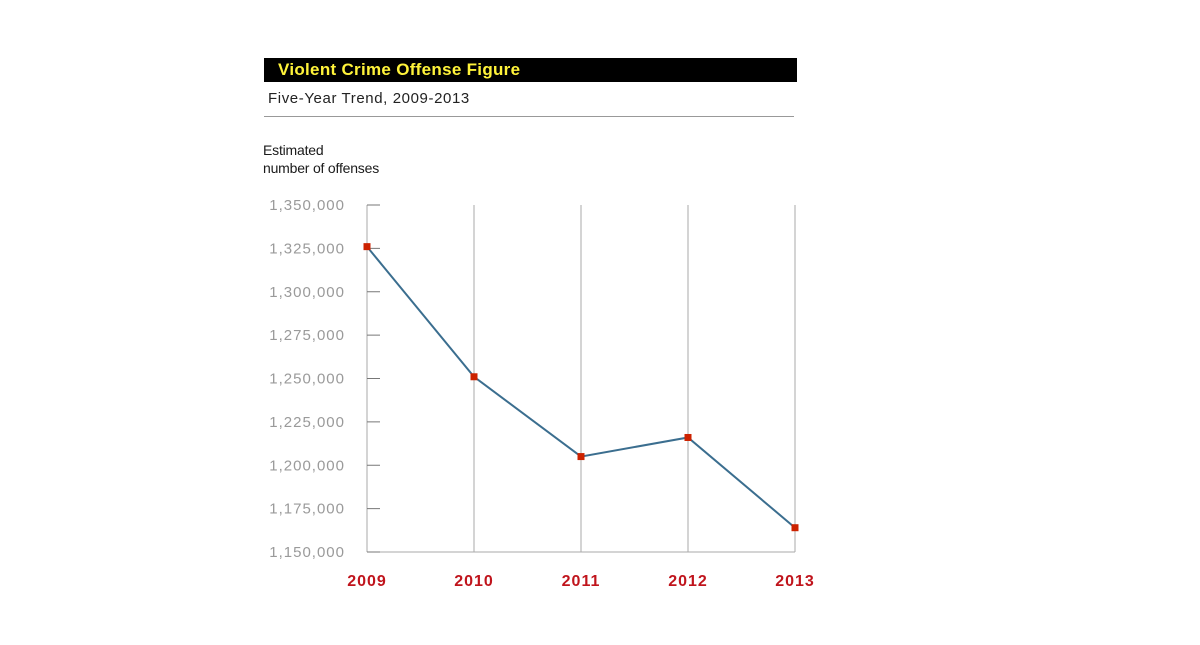 The height and width of the screenshot is (645, 1200). What do you see at coordinates (307, 335) in the screenshot?
I see `y-tick-label: 1,275,000` at bounding box center [307, 335].